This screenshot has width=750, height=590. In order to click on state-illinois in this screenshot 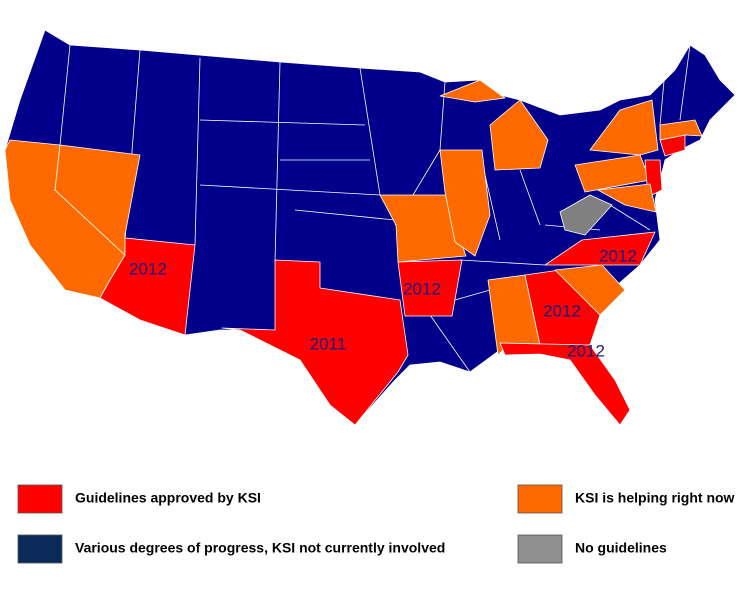, I will do `click(465, 203)`.